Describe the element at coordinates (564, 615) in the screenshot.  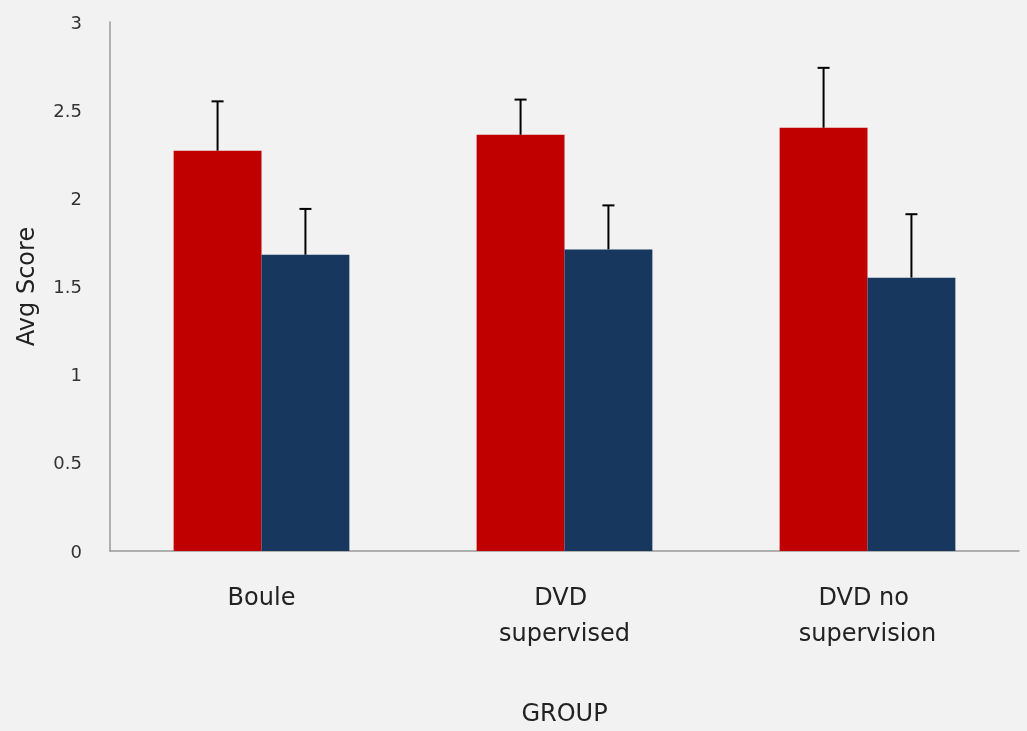
I see `x-tick-label: DVD supervised` at that location.